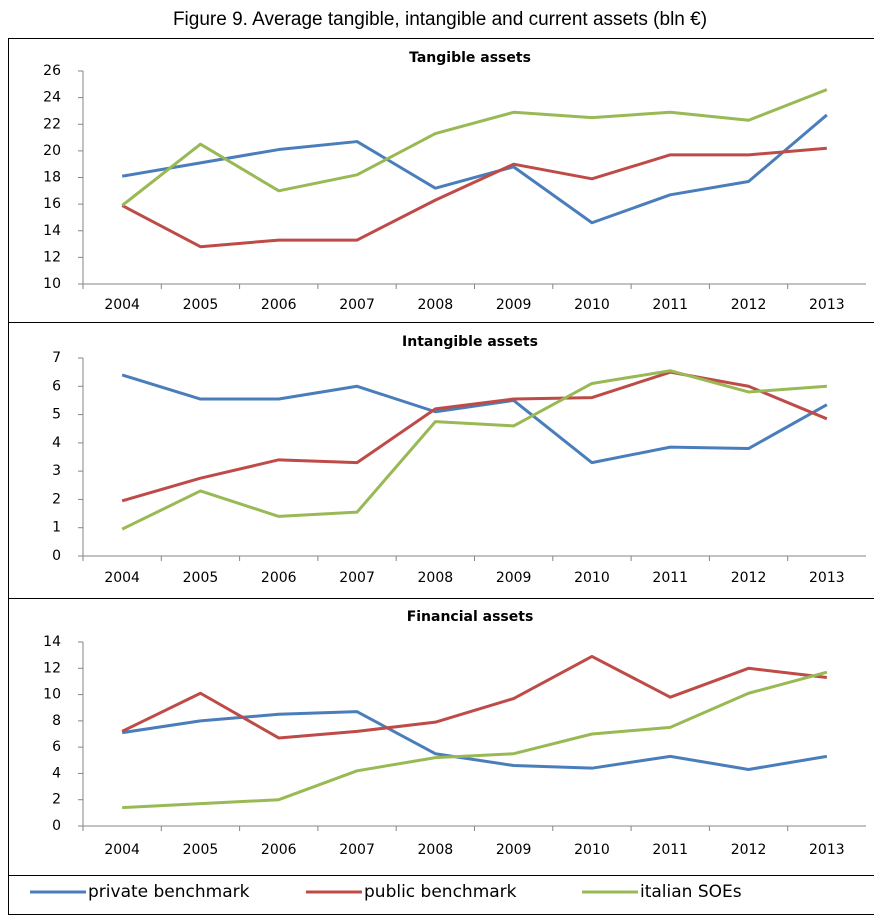 This screenshot has height=915, width=874. I want to click on y-tick-label: 26, so click(52, 71).